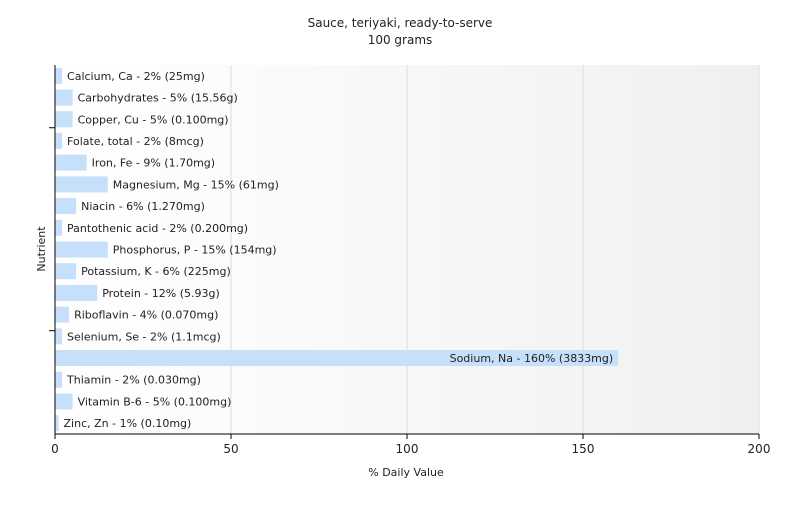 This screenshot has height=505, width=800. What do you see at coordinates (195, 250) in the screenshot?
I see `bar-label: Phosphorus, P - 15% (154mg)` at bounding box center [195, 250].